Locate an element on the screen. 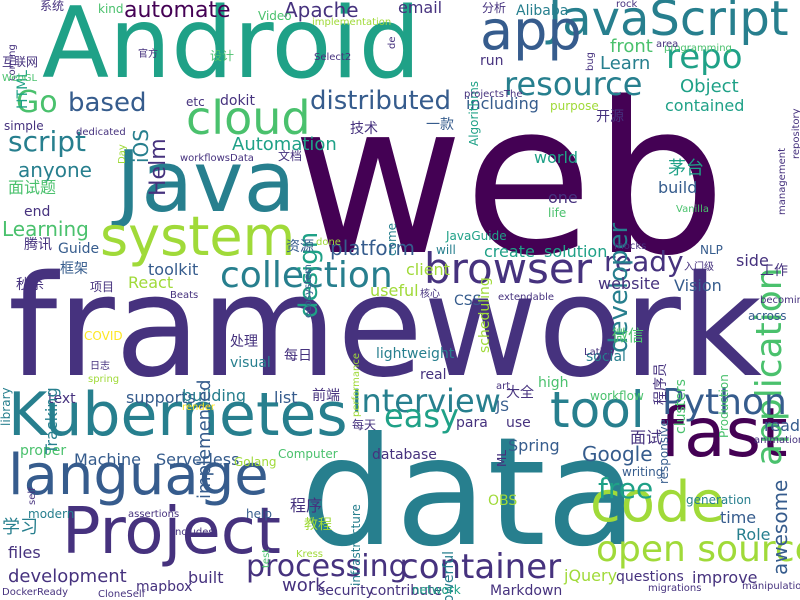 This screenshot has width=800, height=600. cloud-word-contained-44: contained is located at coordinates (705, 105).